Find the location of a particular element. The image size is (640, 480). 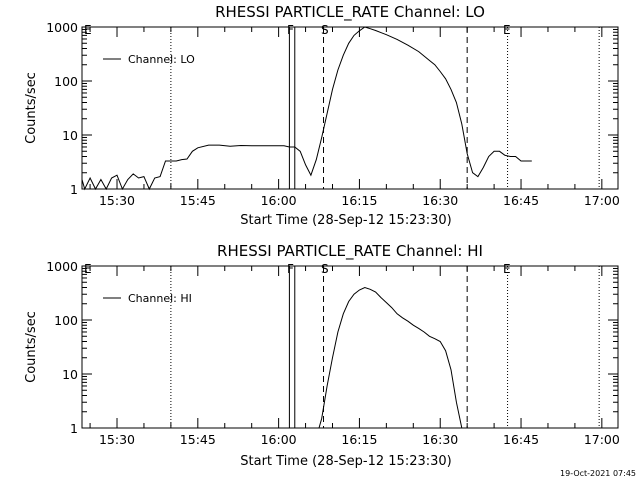

marker-s-hi: S is located at coordinates (325, 269).